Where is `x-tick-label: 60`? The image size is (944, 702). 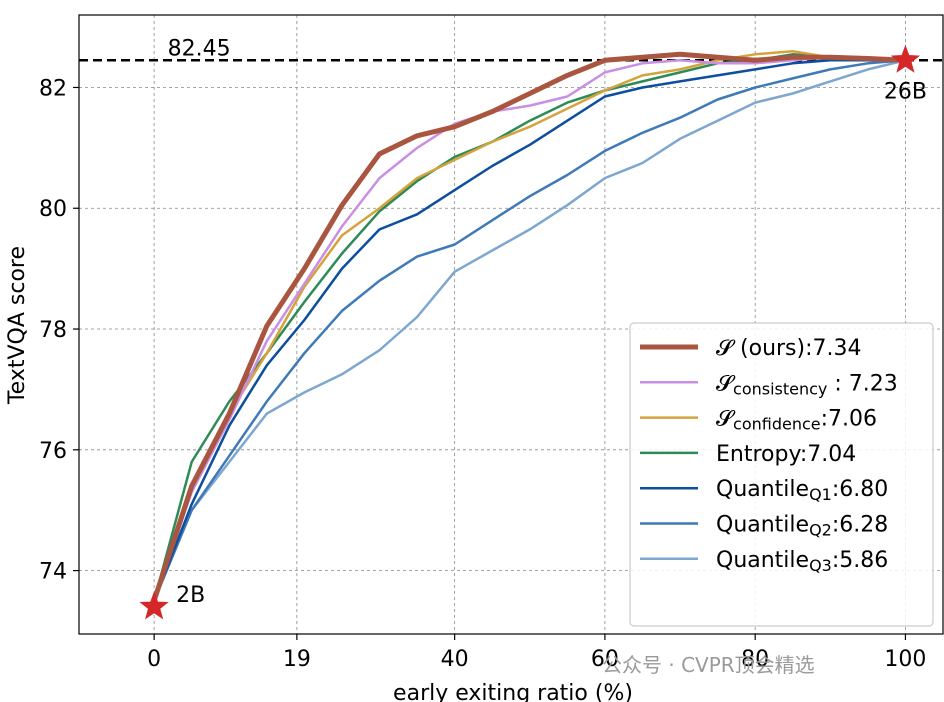 x-tick-label: 60 is located at coordinates (605, 659).